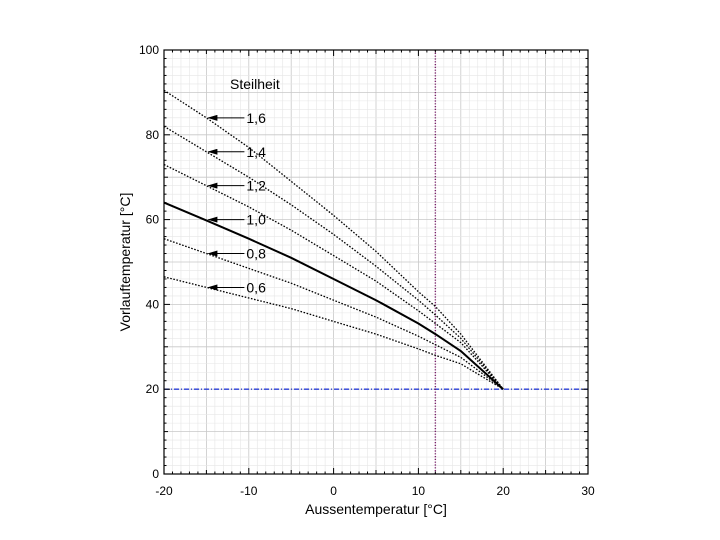 The height and width of the screenshot is (540, 720). I want to click on x-tick-label: 10, so click(419, 491).